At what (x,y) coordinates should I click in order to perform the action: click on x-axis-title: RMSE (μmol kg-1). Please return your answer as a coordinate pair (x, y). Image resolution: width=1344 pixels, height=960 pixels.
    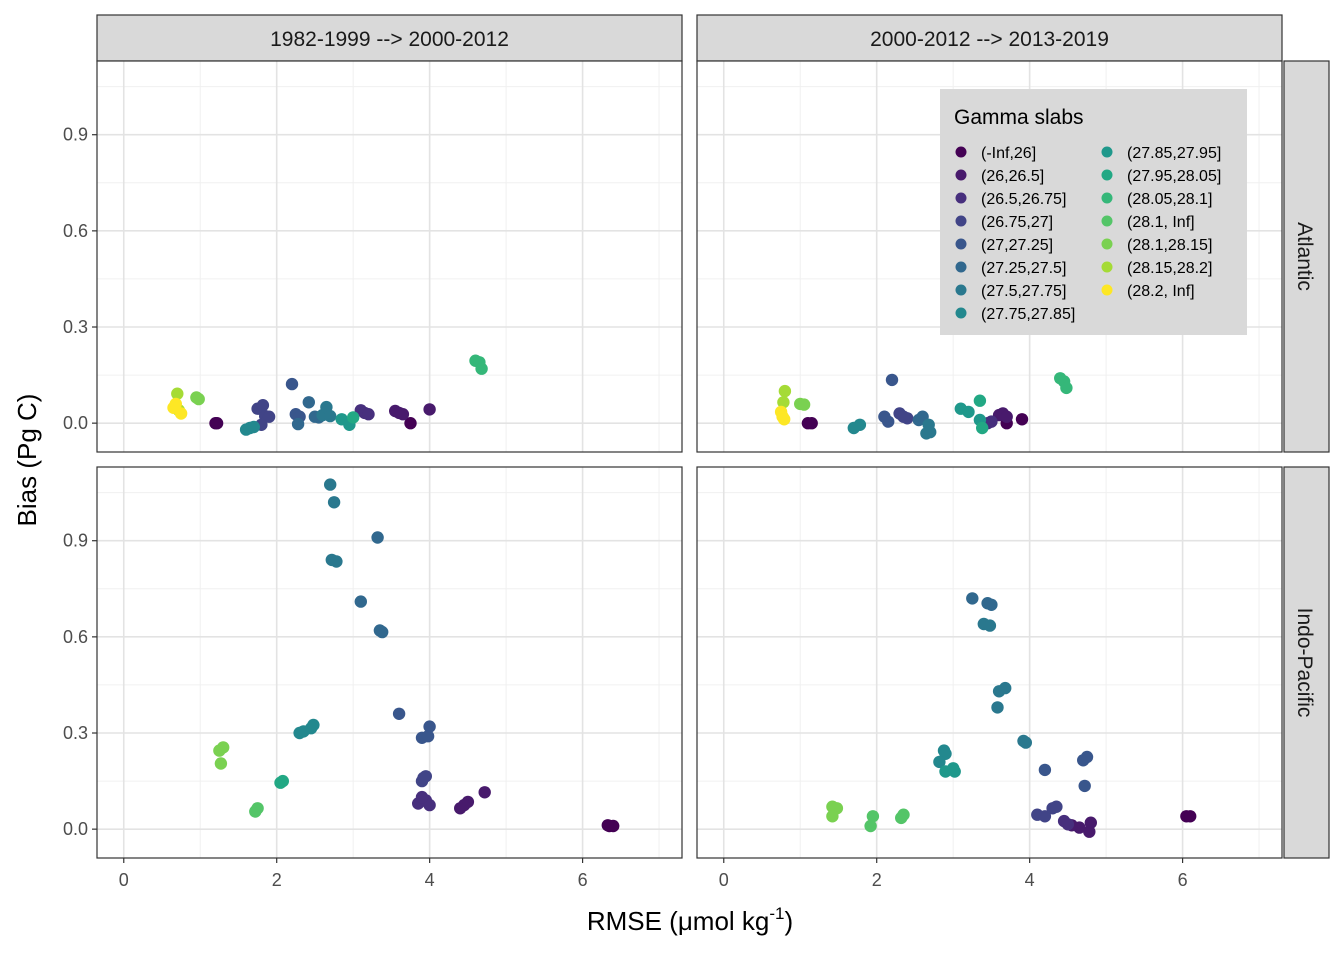
    Looking at the image, I should click on (690, 920).